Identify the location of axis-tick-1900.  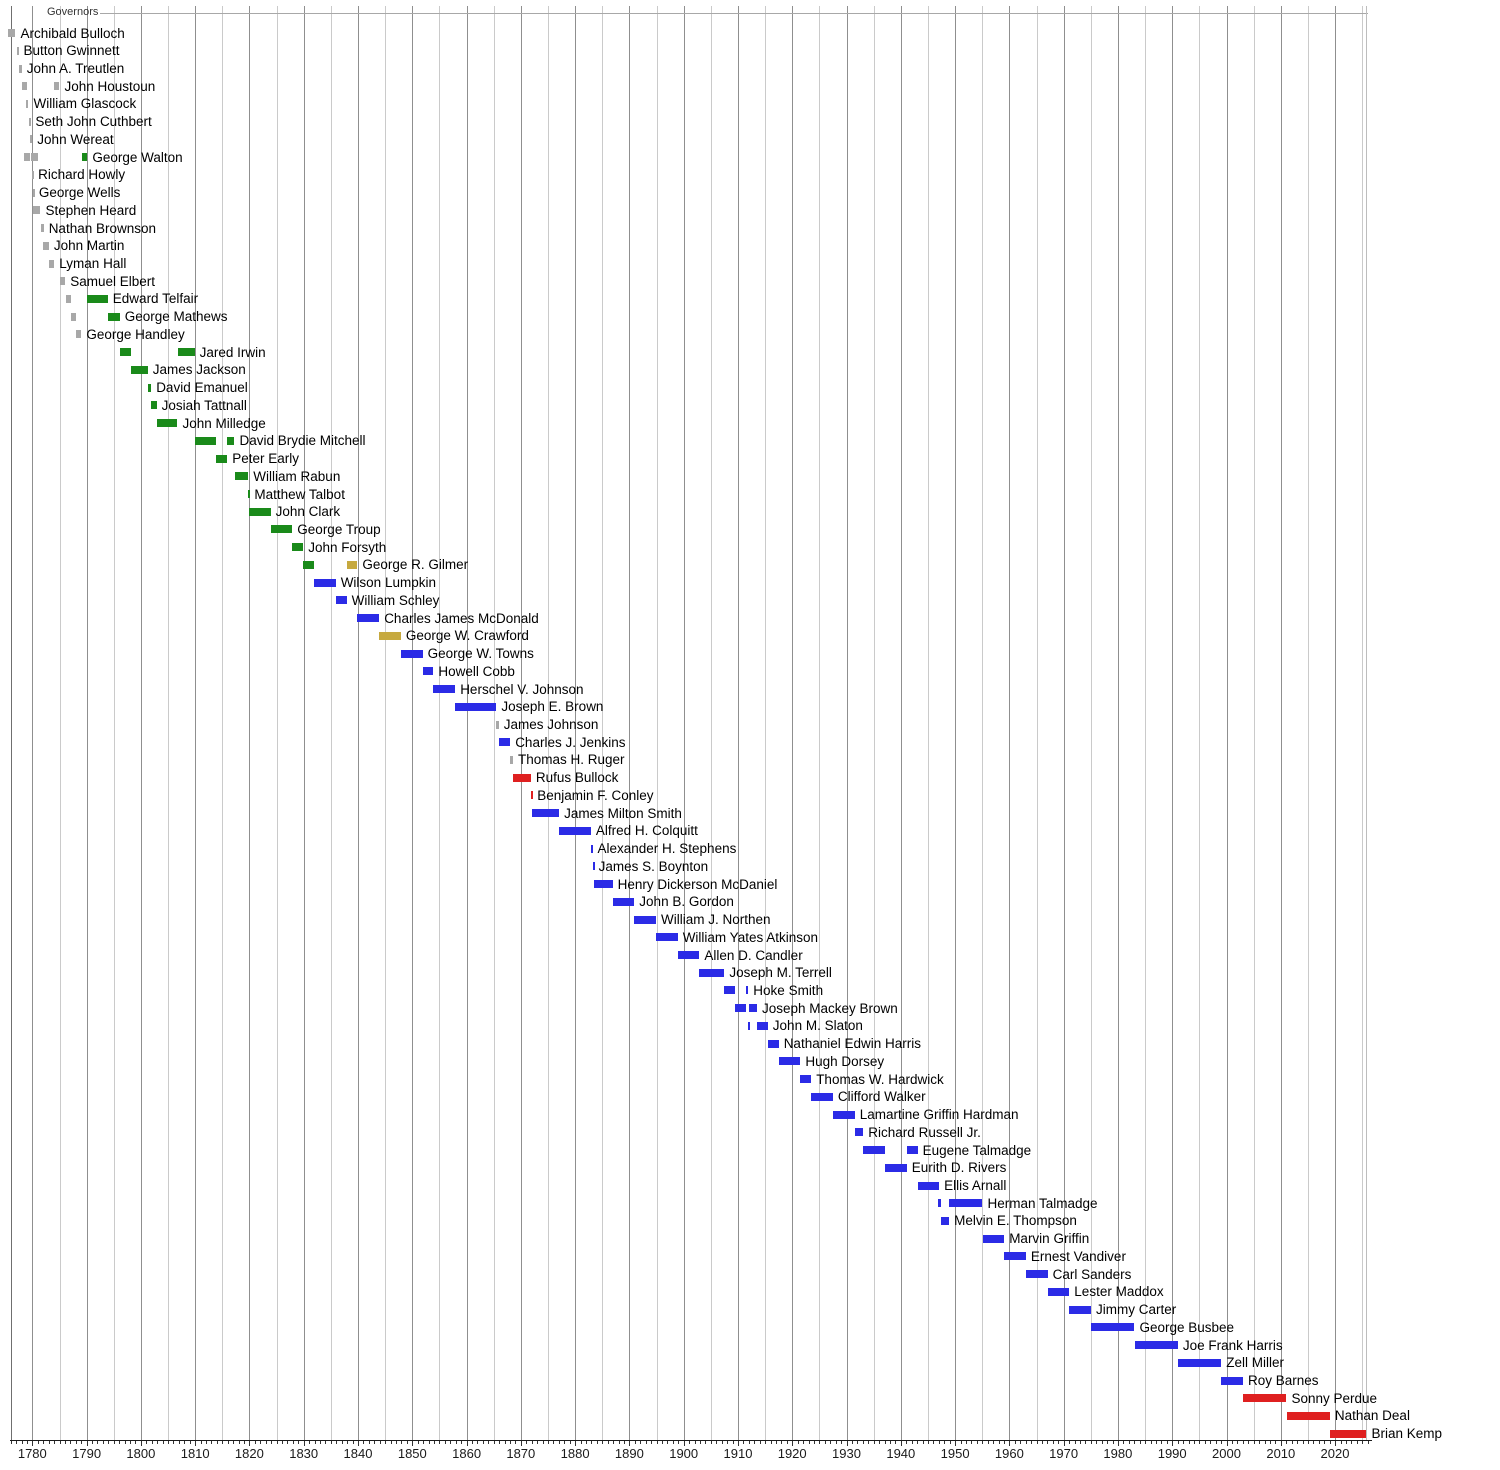
(684, 1443).